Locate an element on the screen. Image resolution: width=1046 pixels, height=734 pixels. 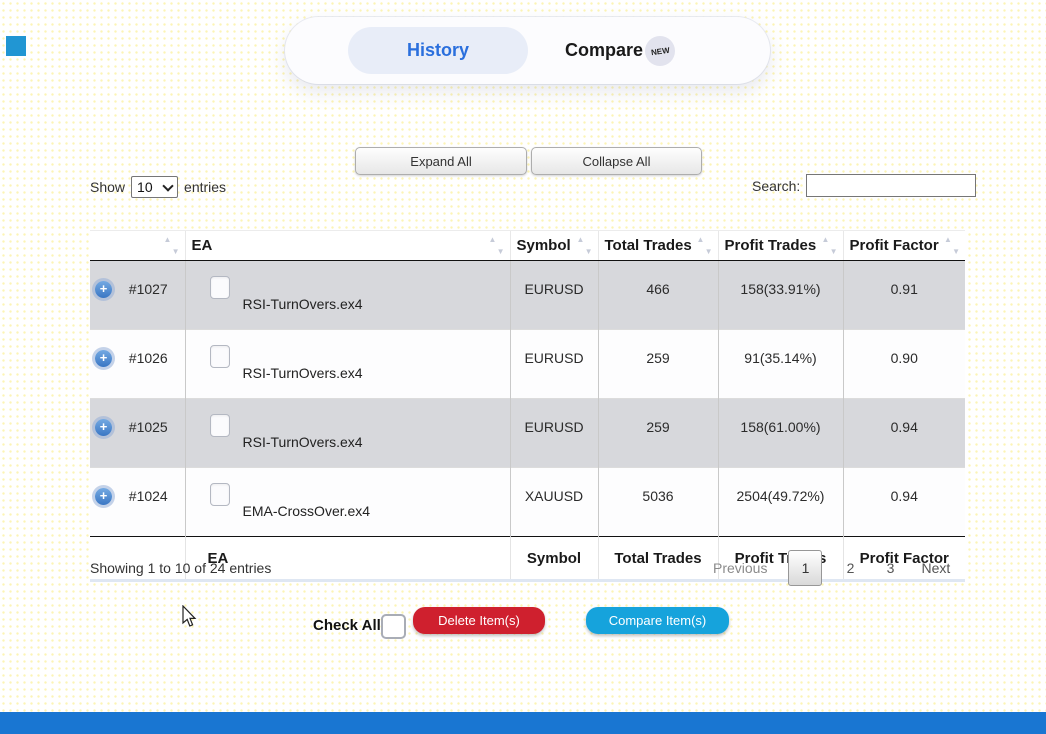
footer-expand-column is located at coordinates (137, 558).